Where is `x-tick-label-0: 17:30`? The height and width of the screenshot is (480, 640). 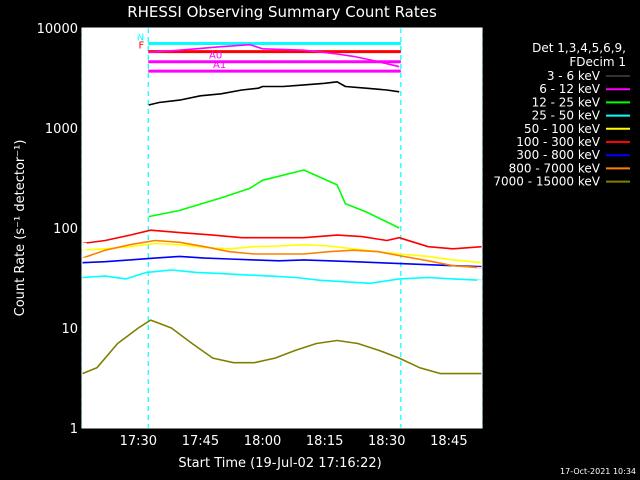 x-tick-label-0: 17:30 is located at coordinates (138, 441).